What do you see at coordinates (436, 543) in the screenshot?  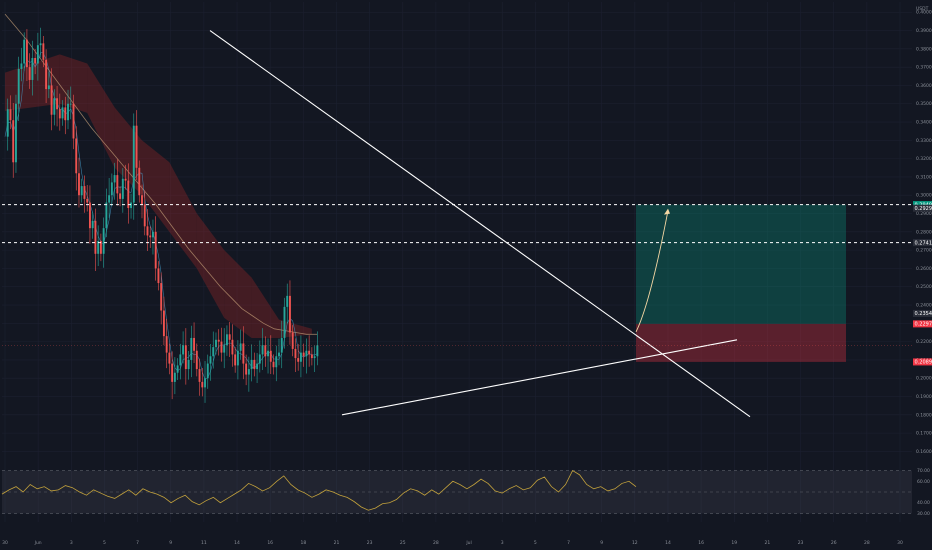 I see `time-tick-label: 28` at bounding box center [436, 543].